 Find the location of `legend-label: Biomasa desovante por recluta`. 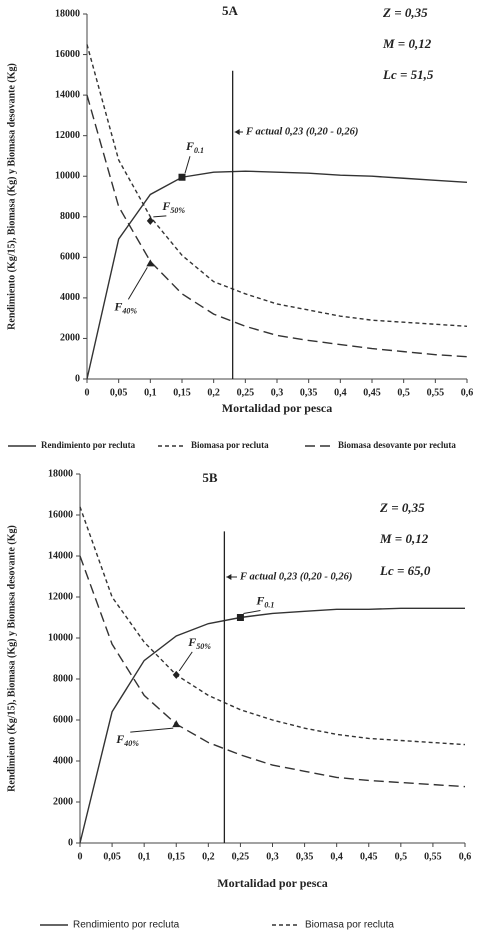

legend-label: Biomasa desovante por recluta is located at coordinates (397, 445).